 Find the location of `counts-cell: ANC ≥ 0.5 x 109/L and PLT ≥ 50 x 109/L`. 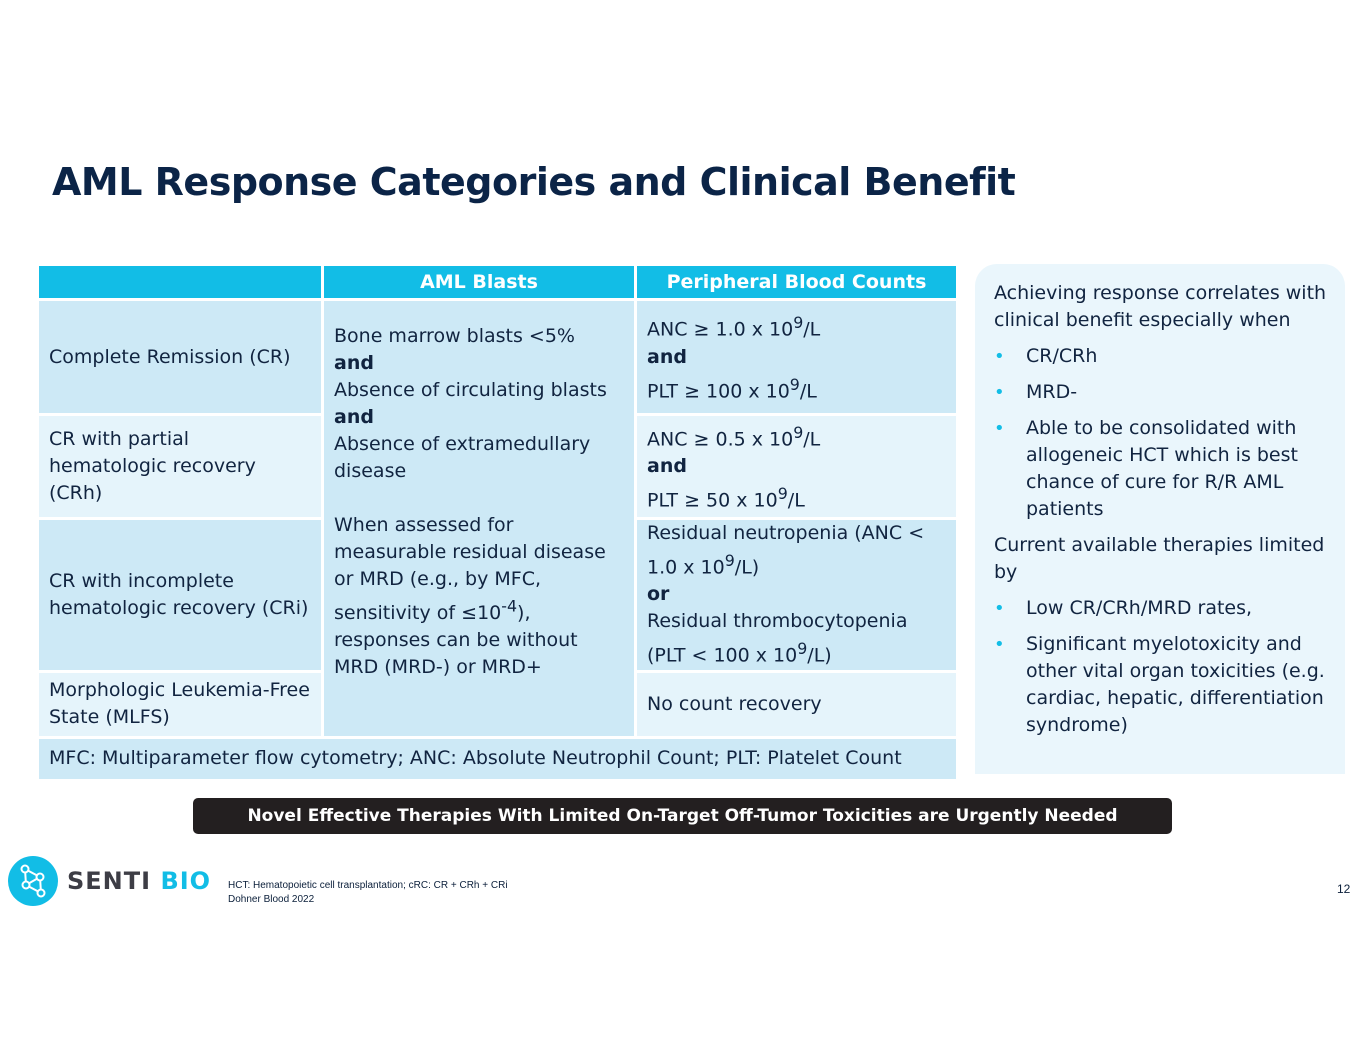

counts-cell: ANC ≥ 0.5 x 109/L and PLT ≥ 50 x 109/L is located at coordinates (796, 466).